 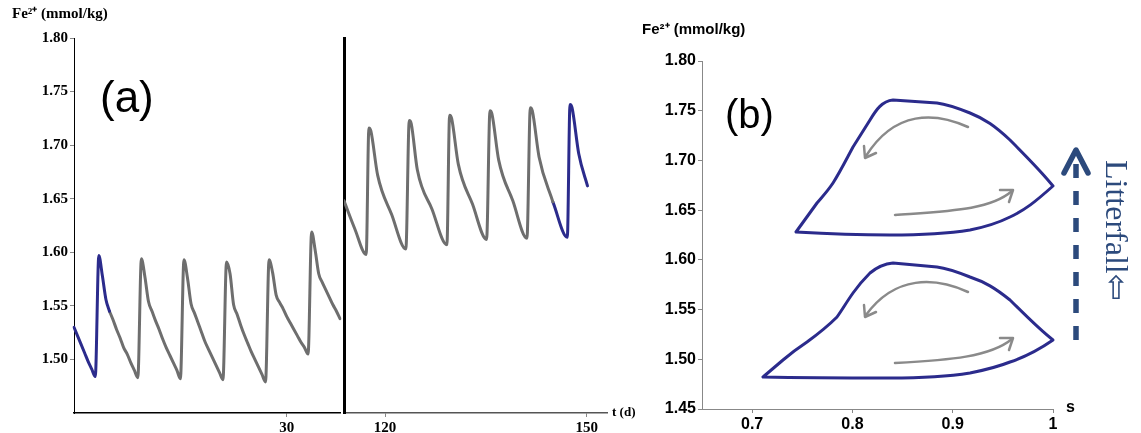 What do you see at coordinates (624, 412) in the screenshot?
I see `x-axis-title: t (d)` at bounding box center [624, 412].